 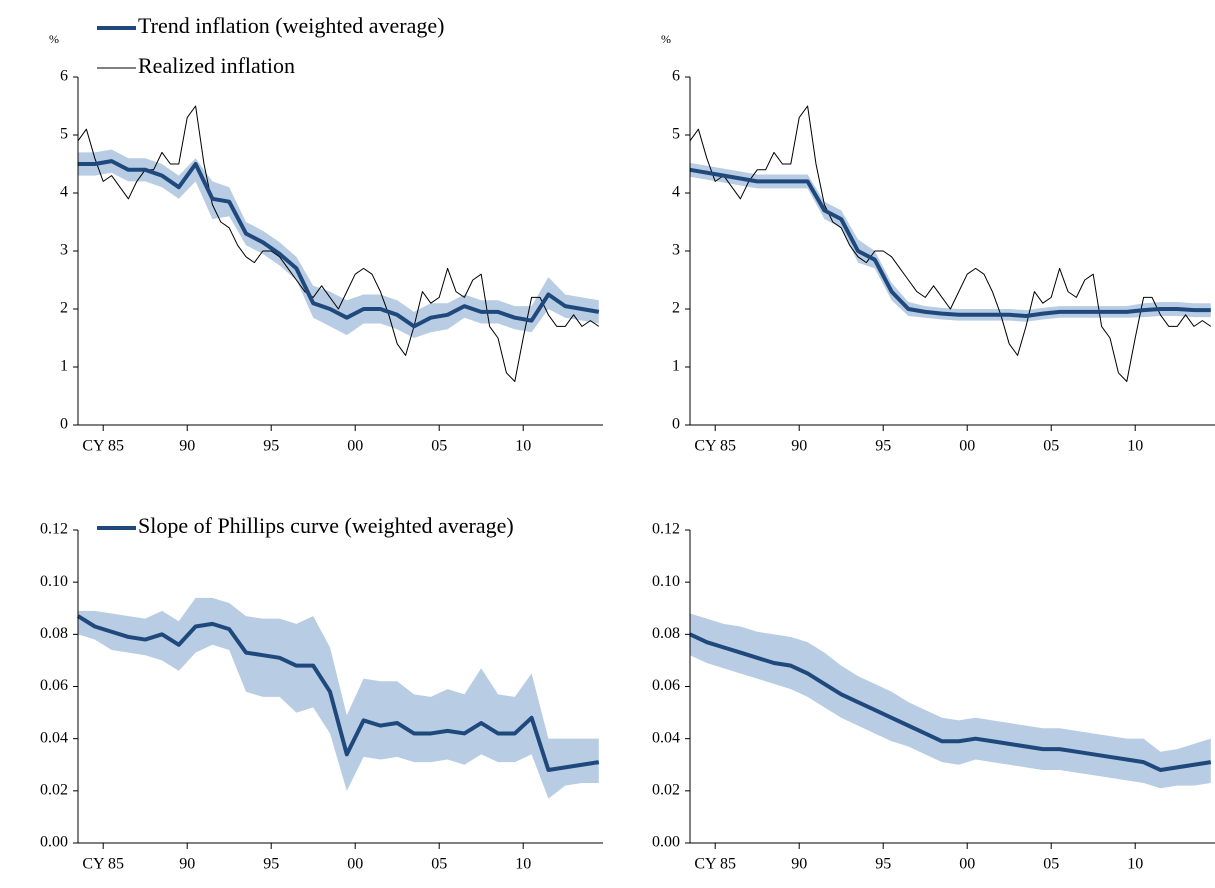 What do you see at coordinates (291, 25) in the screenshot?
I see `legend-label: Trend inflation (weighted average)` at bounding box center [291, 25].